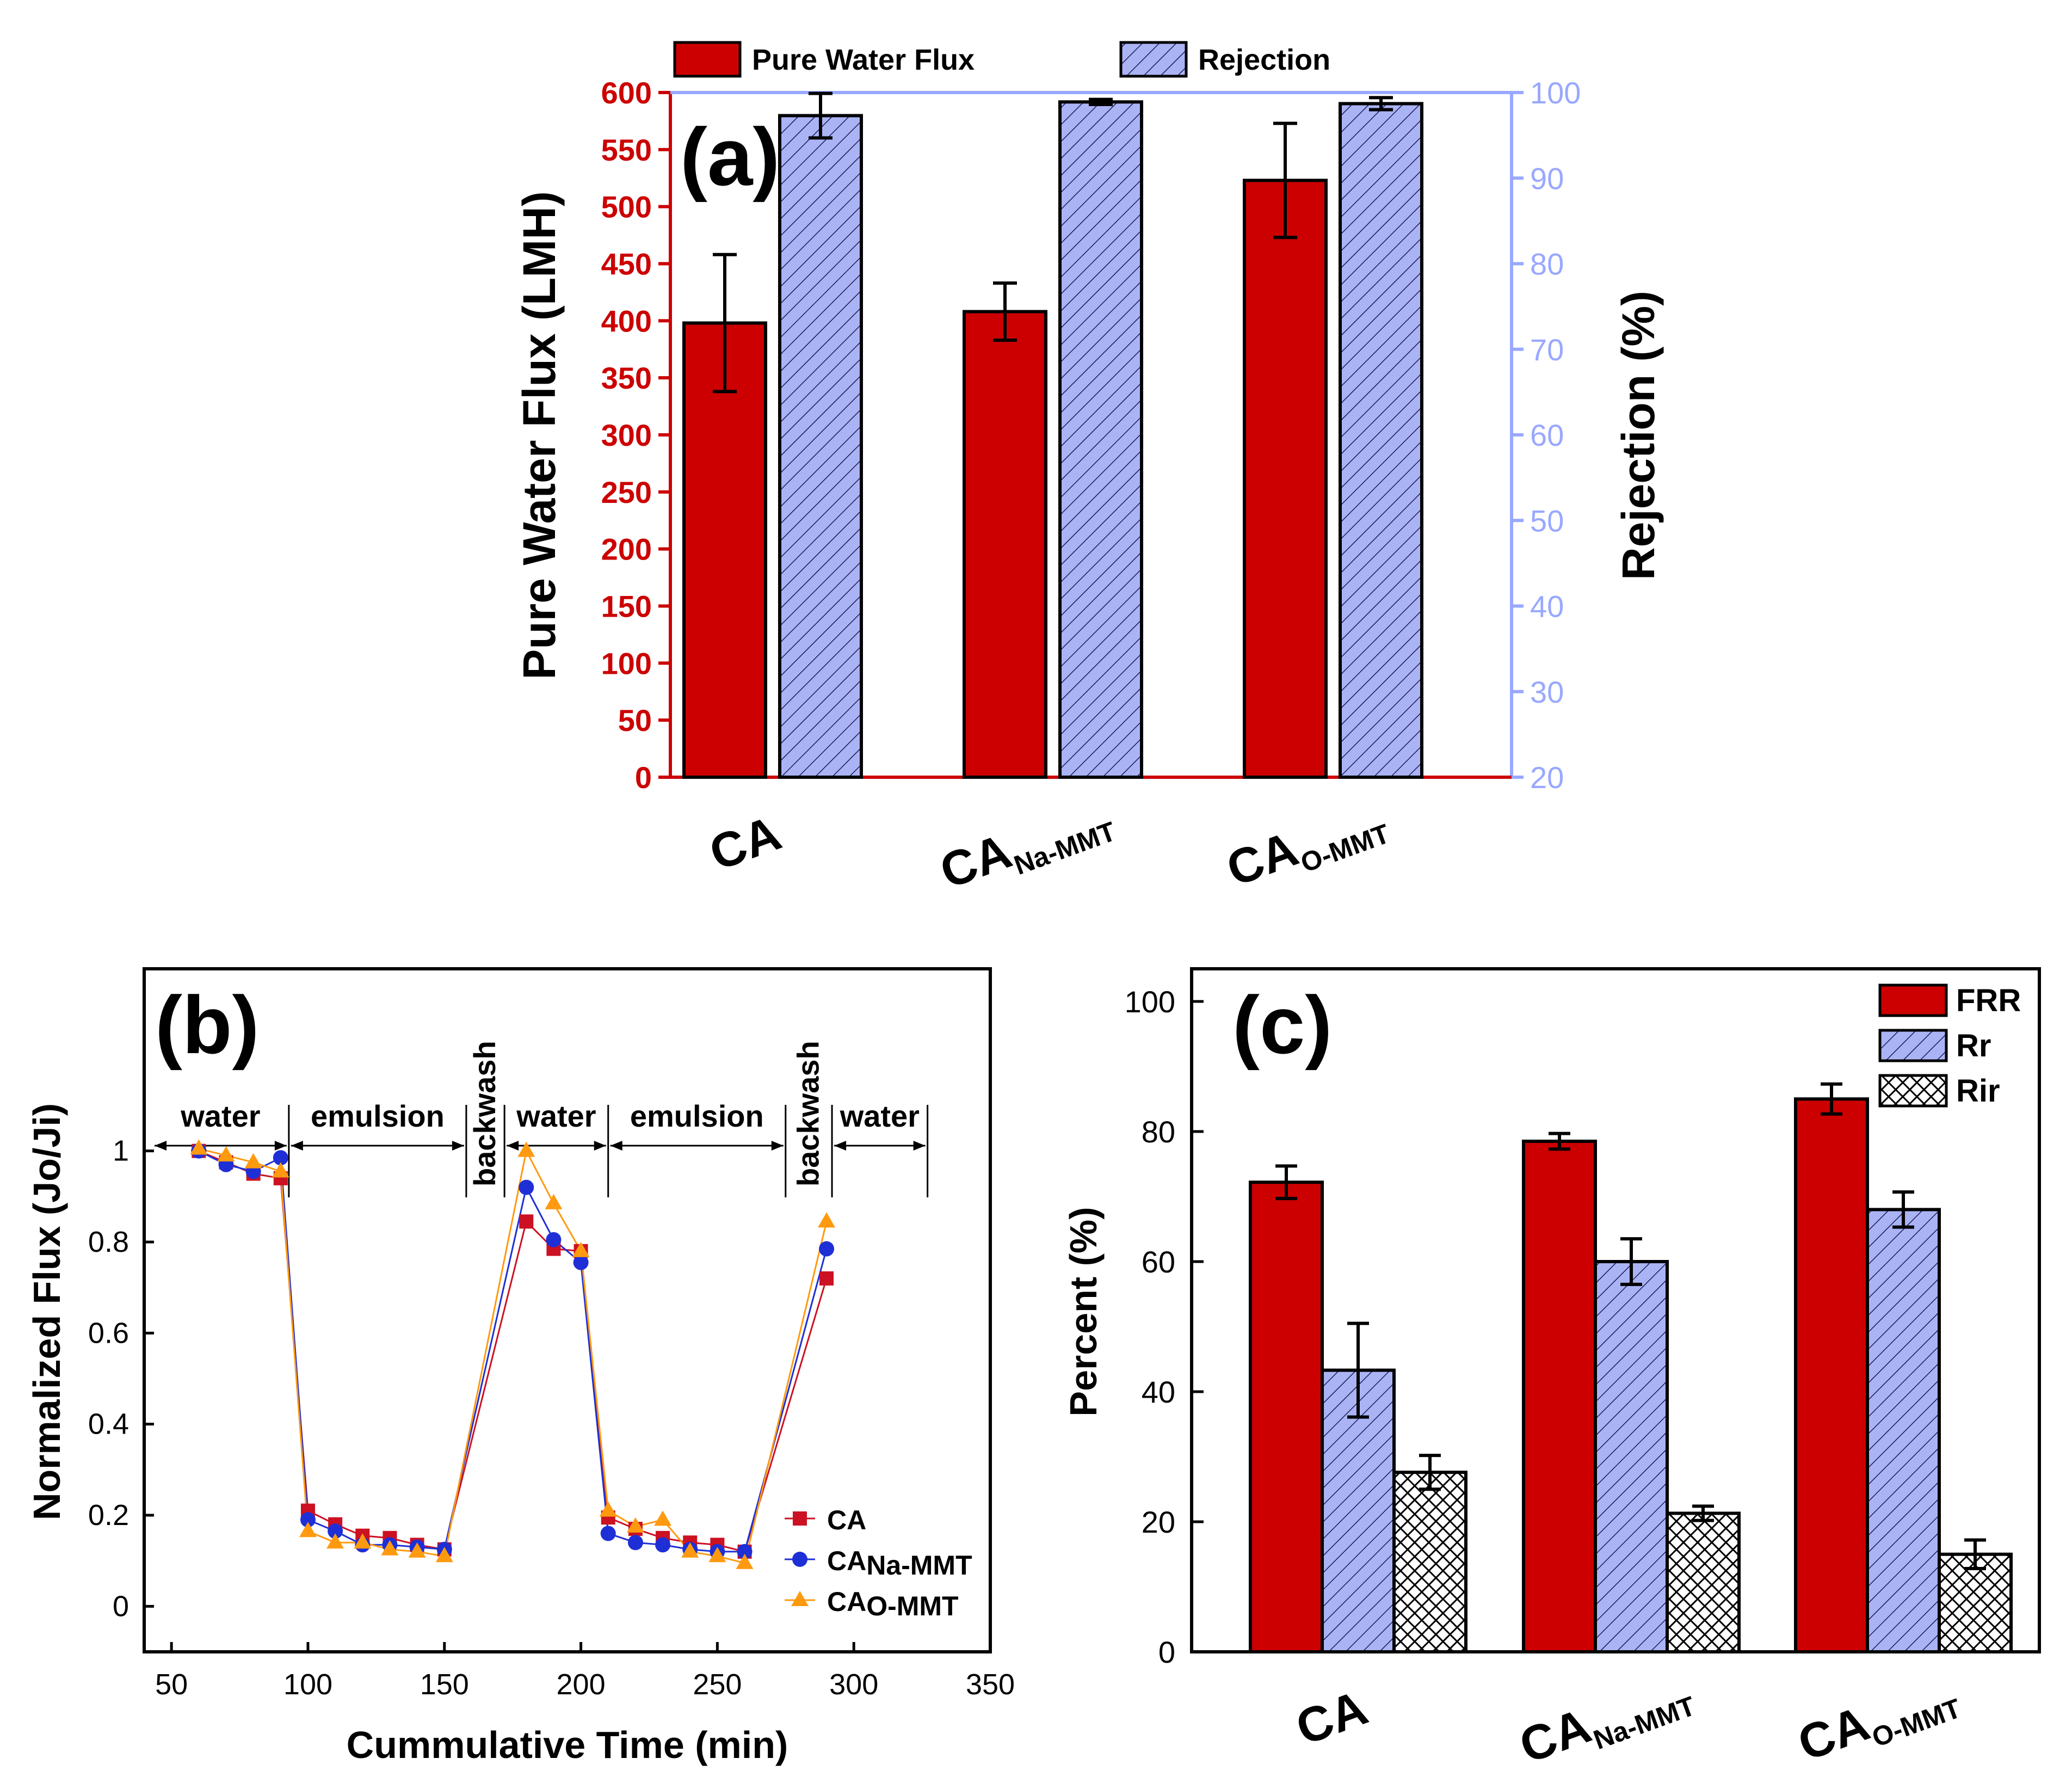 The image size is (2072, 1783). I want to click on y-axis-label-flux: Pure Water Flux (LMH), so click(539, 435).